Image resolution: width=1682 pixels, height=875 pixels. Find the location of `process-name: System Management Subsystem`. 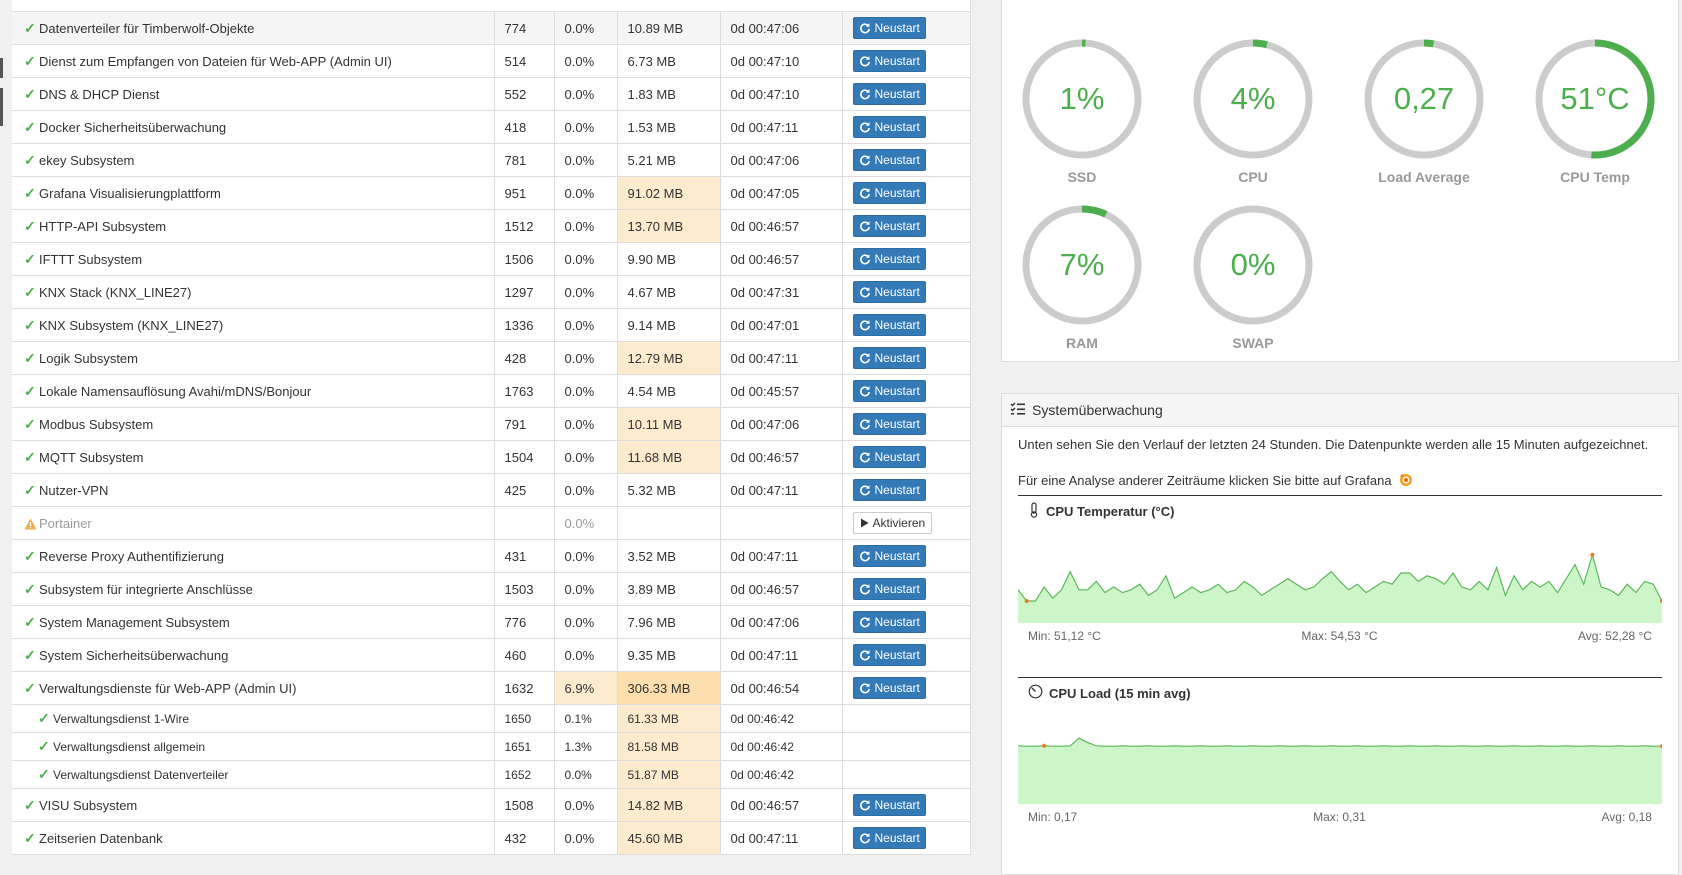

process-name: System Management Subsystem is located at coordinates (134, 622).